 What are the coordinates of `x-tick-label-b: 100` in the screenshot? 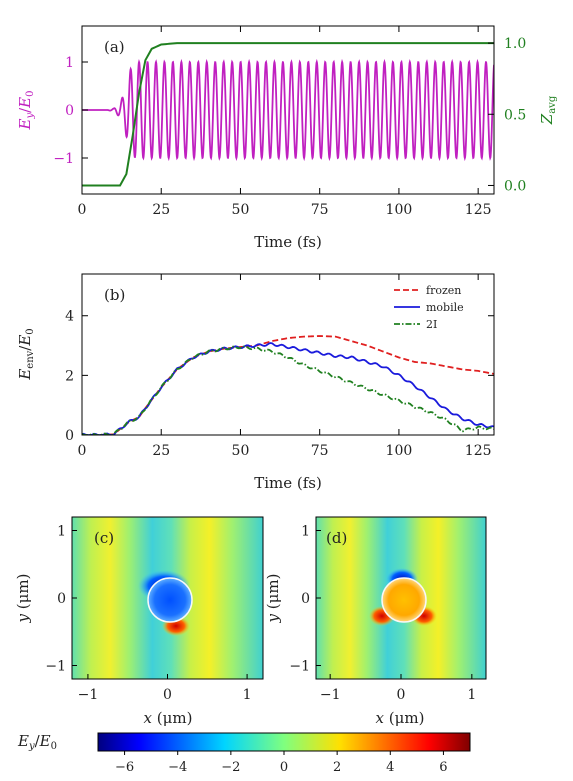 It's located at (399, 451).